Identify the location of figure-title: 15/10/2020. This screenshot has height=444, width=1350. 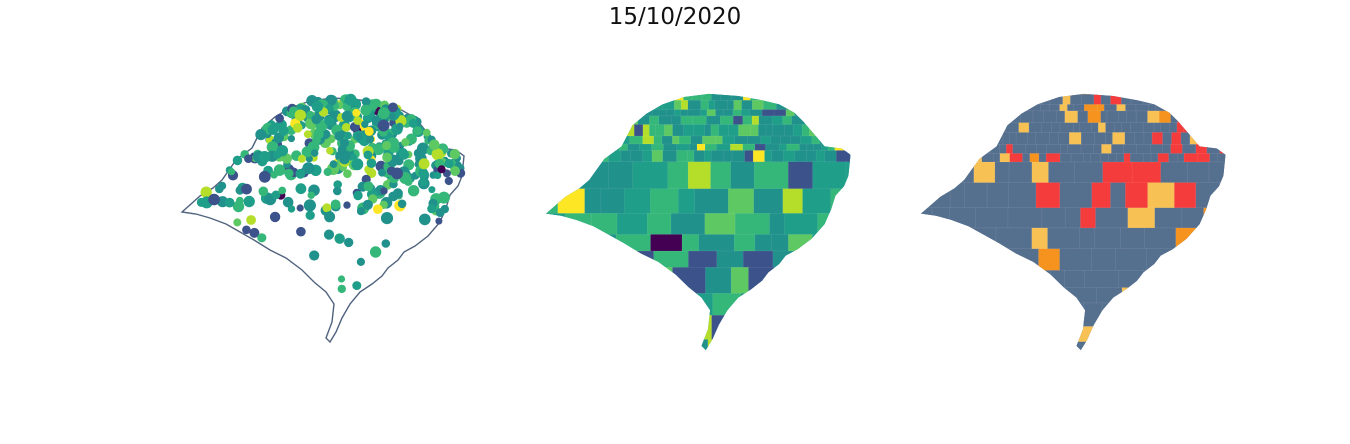
(675, 17).